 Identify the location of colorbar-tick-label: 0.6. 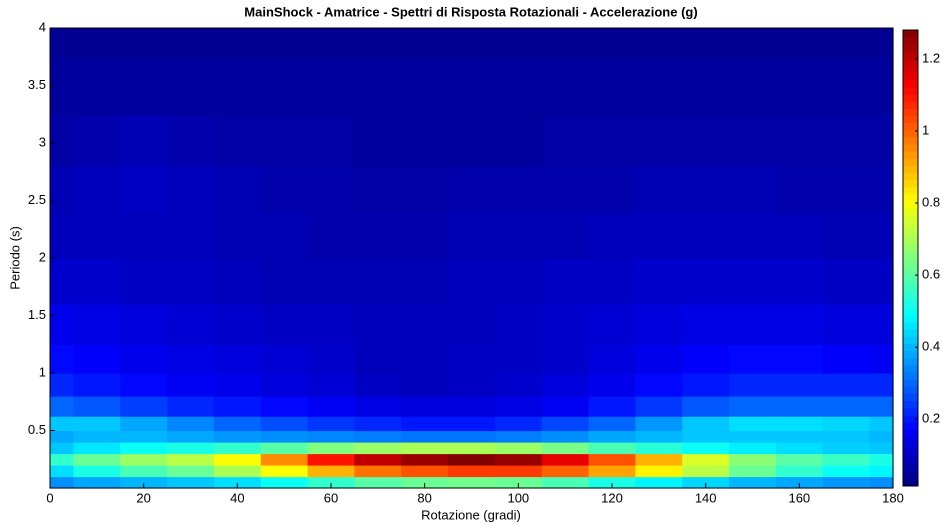
(931, 274).